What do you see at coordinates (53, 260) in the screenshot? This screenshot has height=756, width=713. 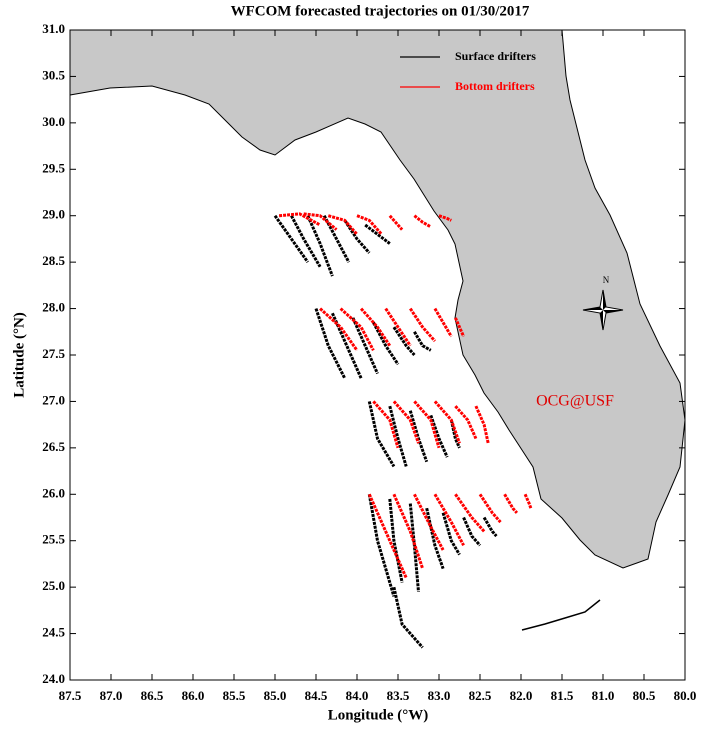 I see `y-tick-label: 28.5` at bounding box center [53, 260].